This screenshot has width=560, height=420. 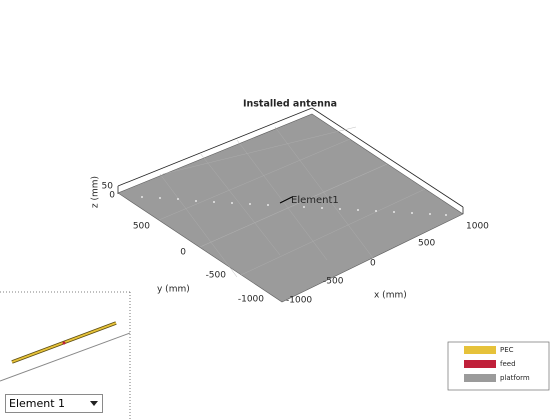 I want to click on plot-title: Installed antenna, so click(x=290, y=104).